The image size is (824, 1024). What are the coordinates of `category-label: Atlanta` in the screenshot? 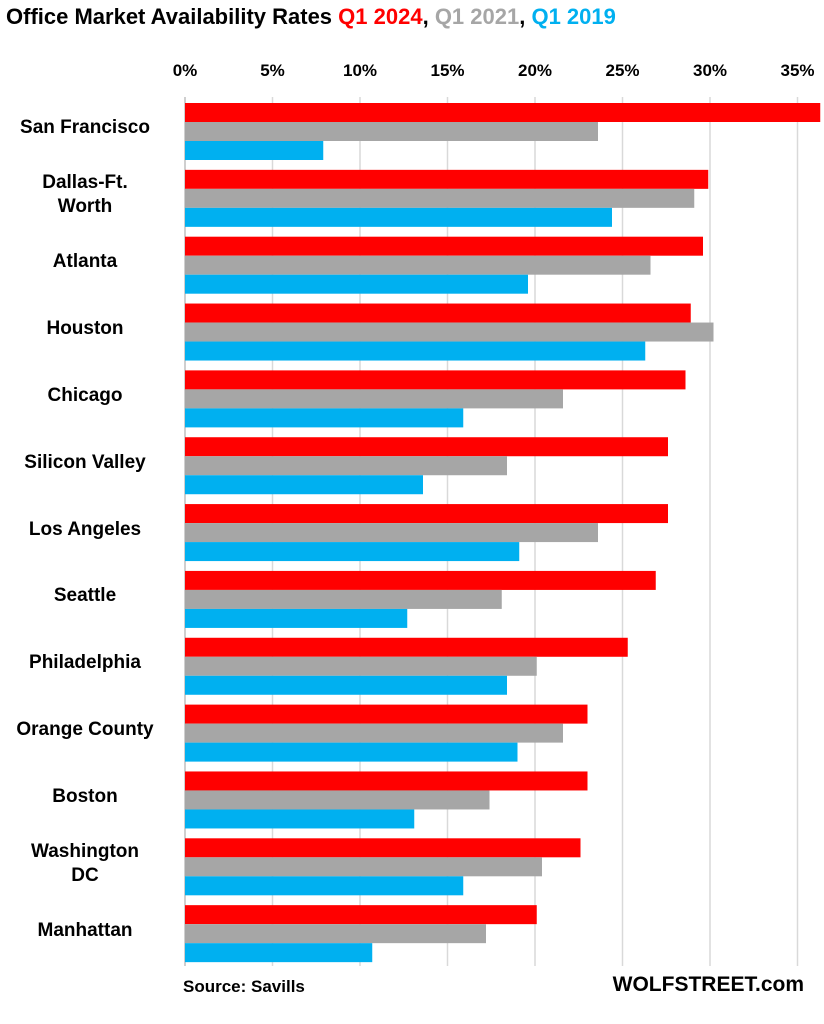 It's located at (85, 262).